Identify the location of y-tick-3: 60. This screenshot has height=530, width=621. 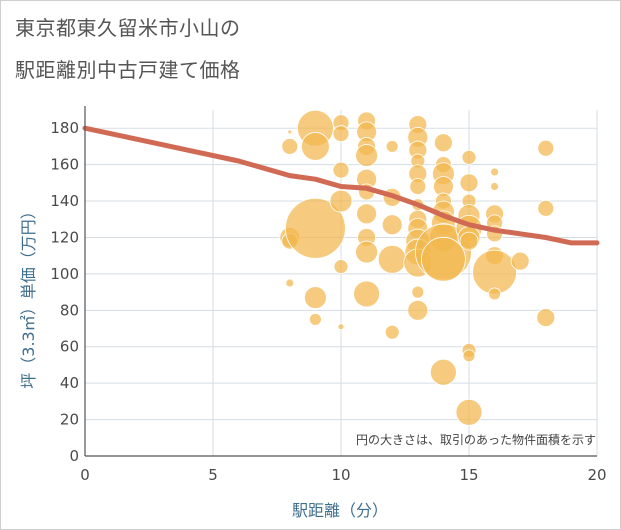
(69, 347).